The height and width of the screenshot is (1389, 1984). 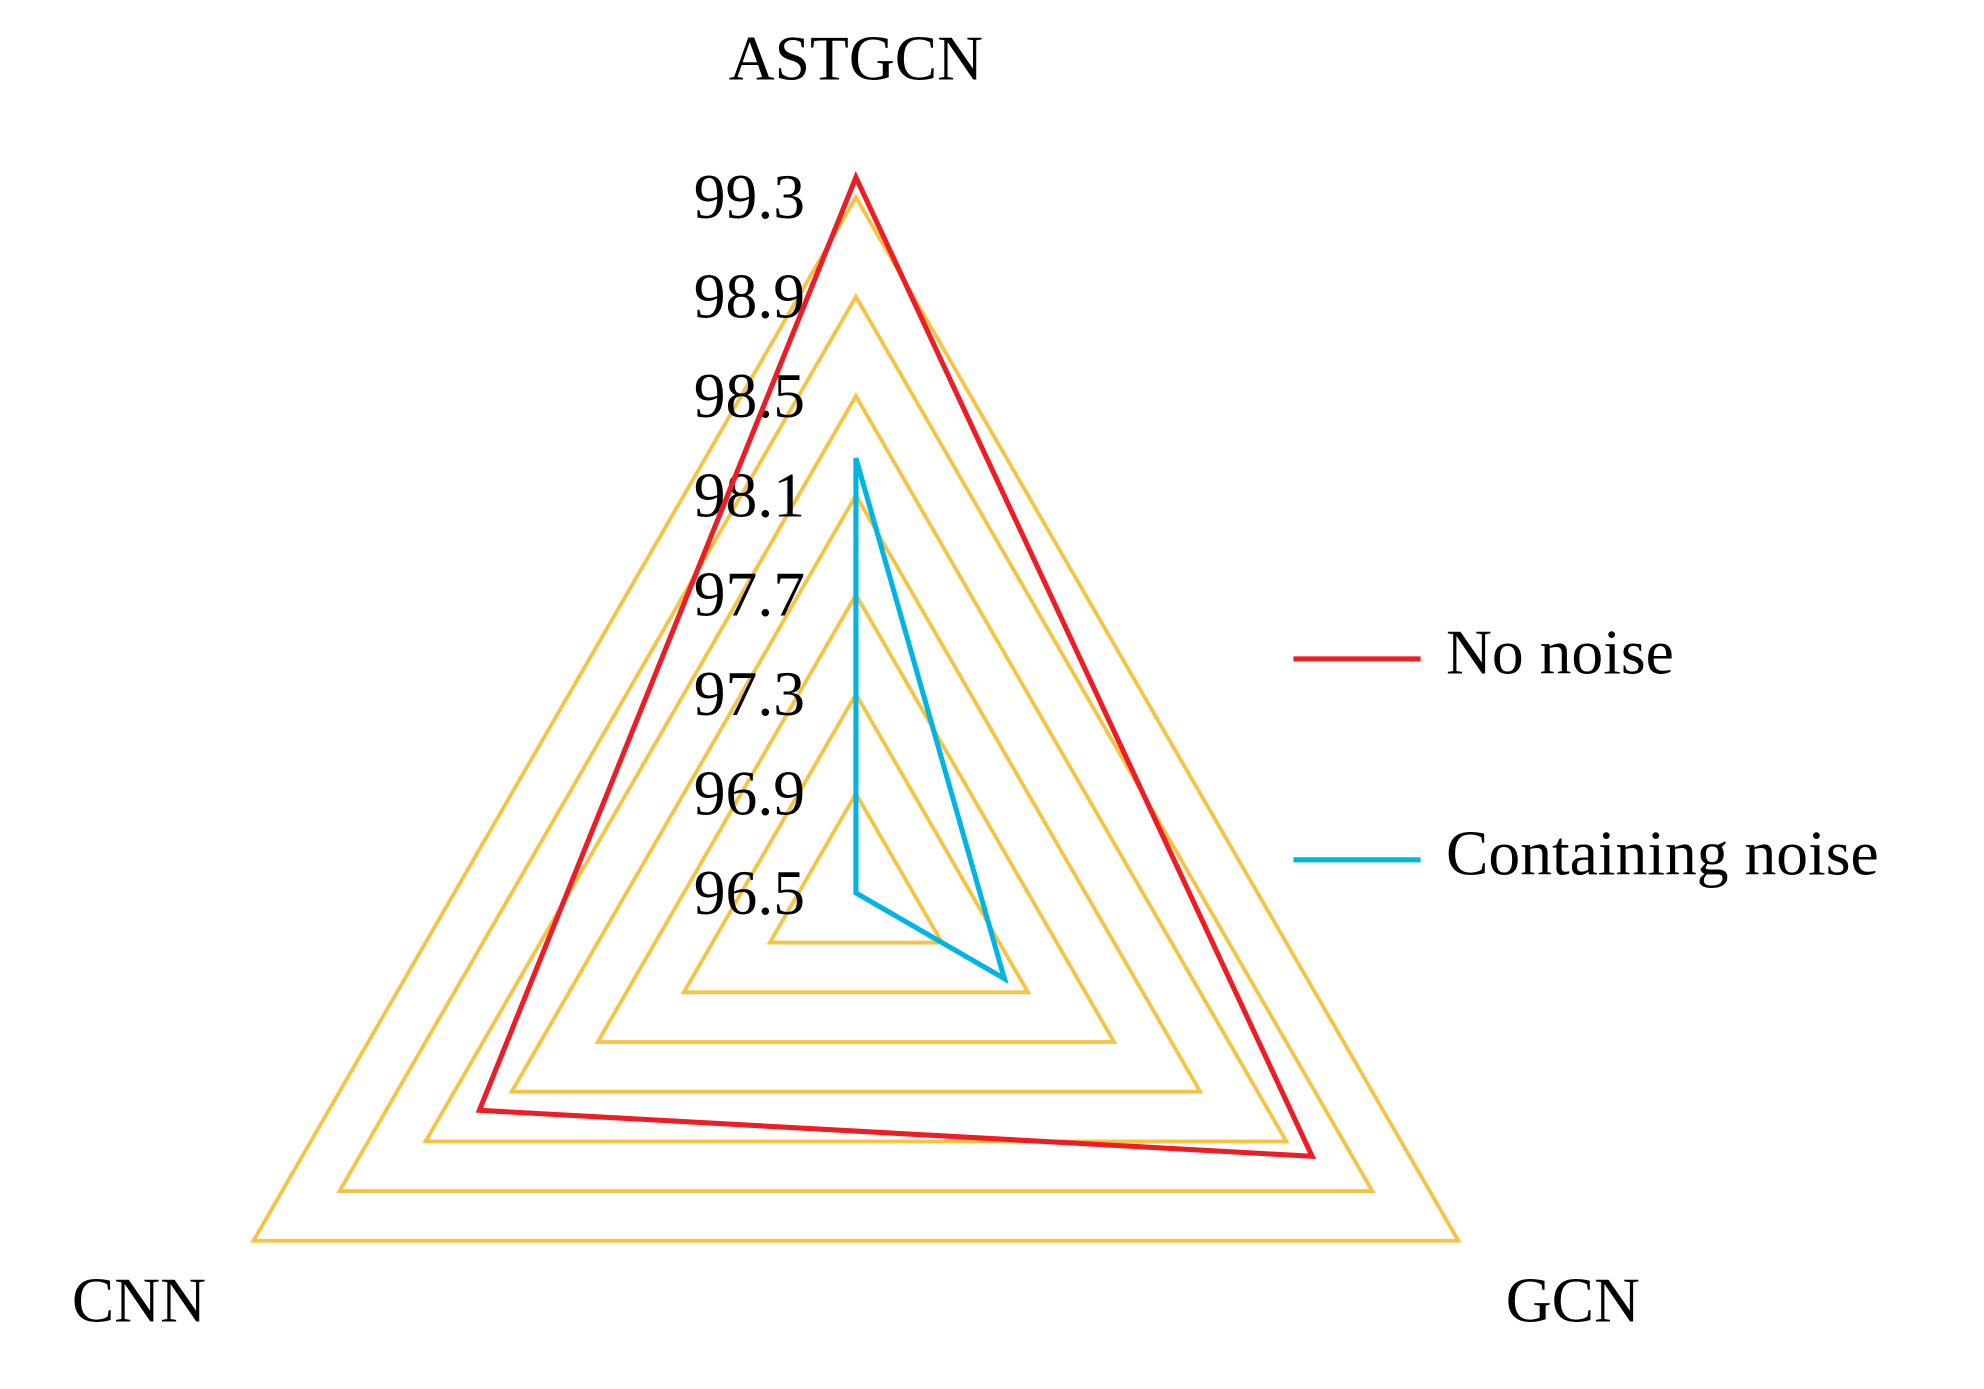 I want to click on category-label: CNN, so click(x=139, y=1299).